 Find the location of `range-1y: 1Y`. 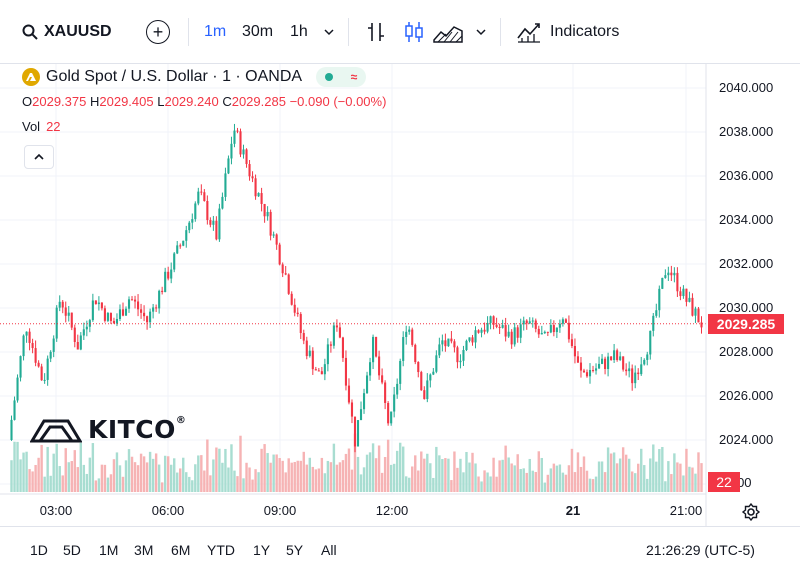

range-1y: 1Y is located at coordinates (262, 550).